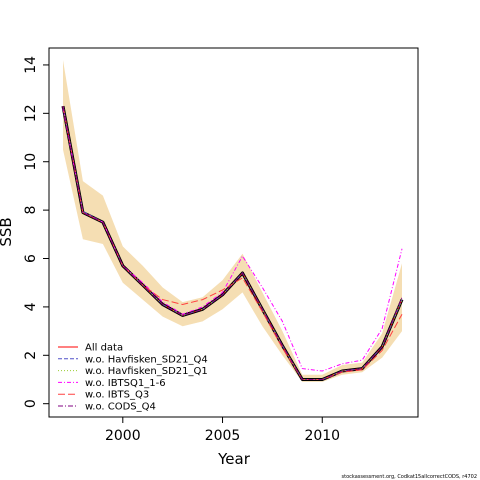 Image resolution: width=480 pixels, height=480 pixels. What do you see at coordinates (322, 436) in the screenshot?
I see `x-tick-label: 2010` at bounding box center [322, 436].